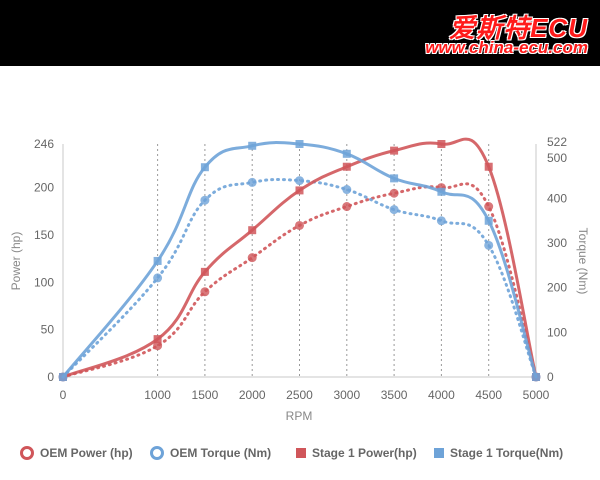  I want to click on x-tick-label: 0, so click(63, 395).